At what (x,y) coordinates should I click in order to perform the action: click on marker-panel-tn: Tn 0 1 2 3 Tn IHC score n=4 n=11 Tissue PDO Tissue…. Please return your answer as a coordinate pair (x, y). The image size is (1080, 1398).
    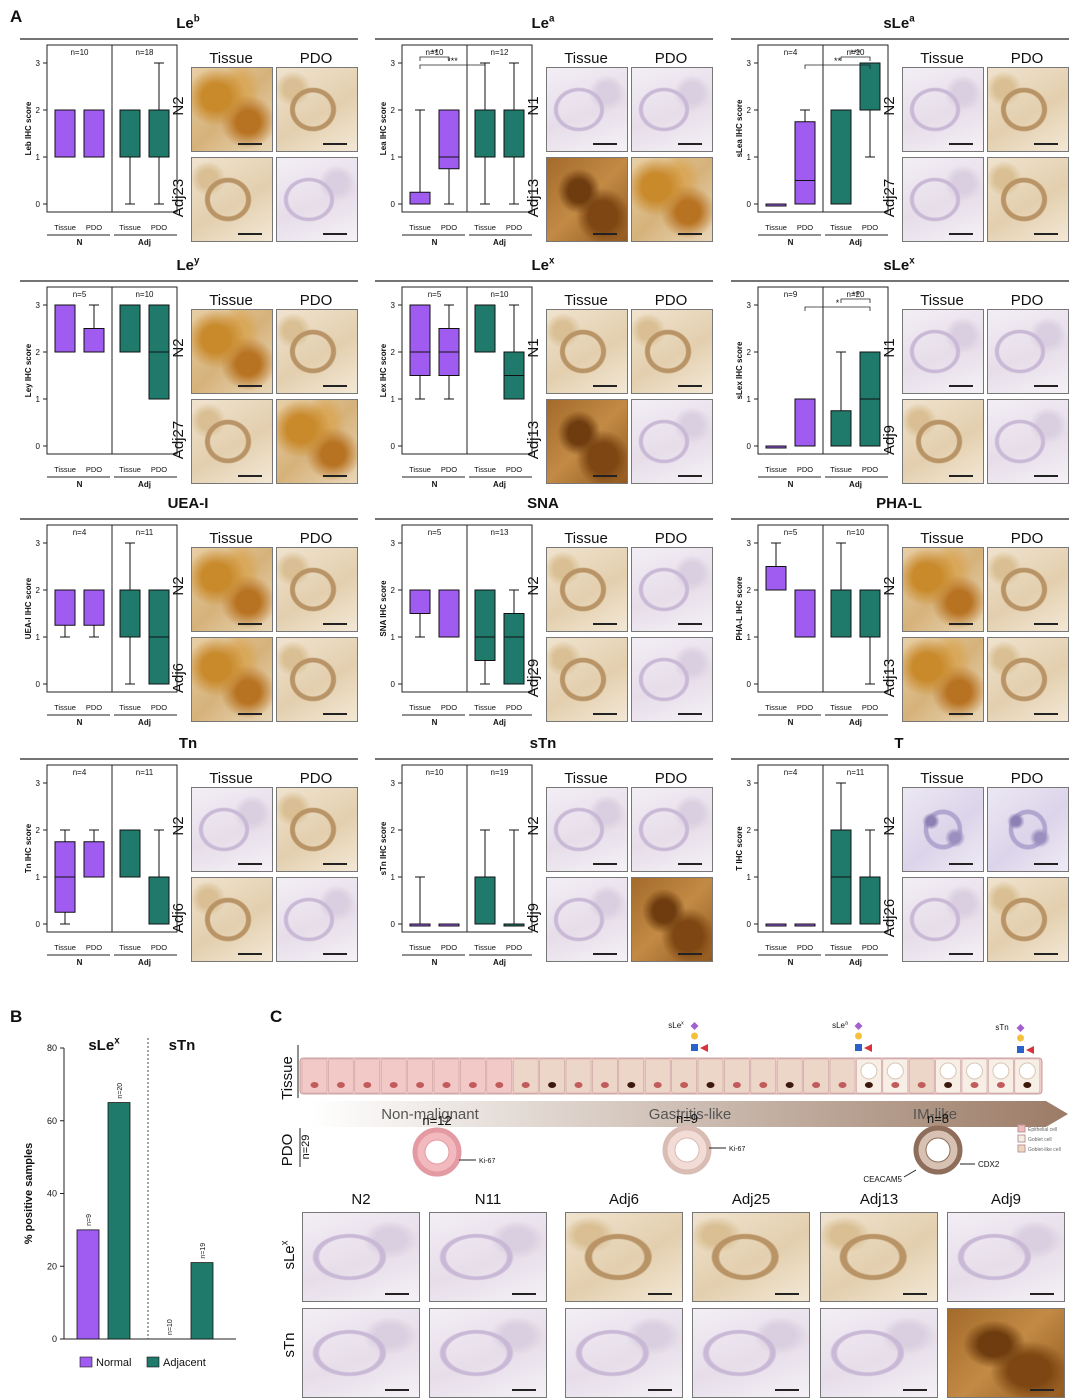
    Looking at the image, I should click on (189, 851).